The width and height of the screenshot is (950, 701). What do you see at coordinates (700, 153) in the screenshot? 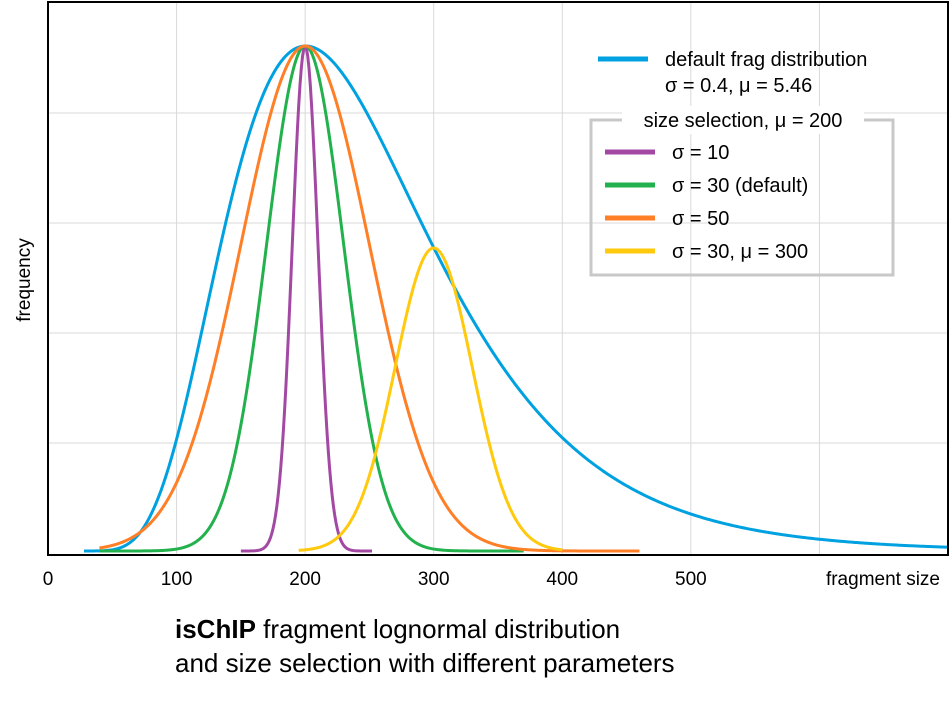
I see `legend-label-0: σ = 10` at bounding box center [700, 153].